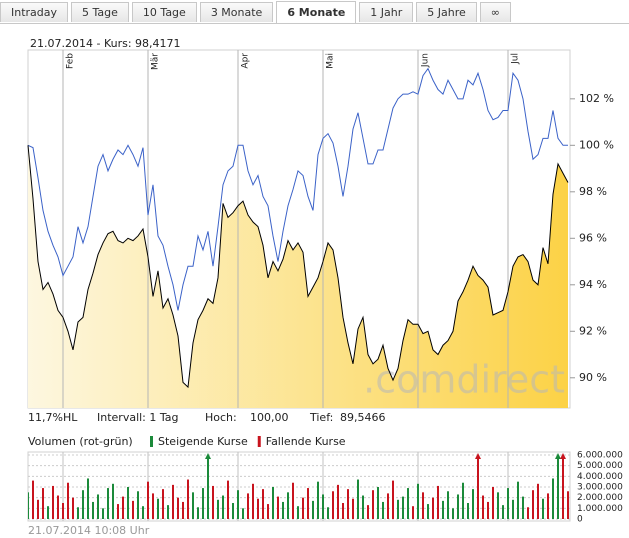 This screenshot has width=629, height=538. I want to click on tab: 3 Monate, so click(236, 12).